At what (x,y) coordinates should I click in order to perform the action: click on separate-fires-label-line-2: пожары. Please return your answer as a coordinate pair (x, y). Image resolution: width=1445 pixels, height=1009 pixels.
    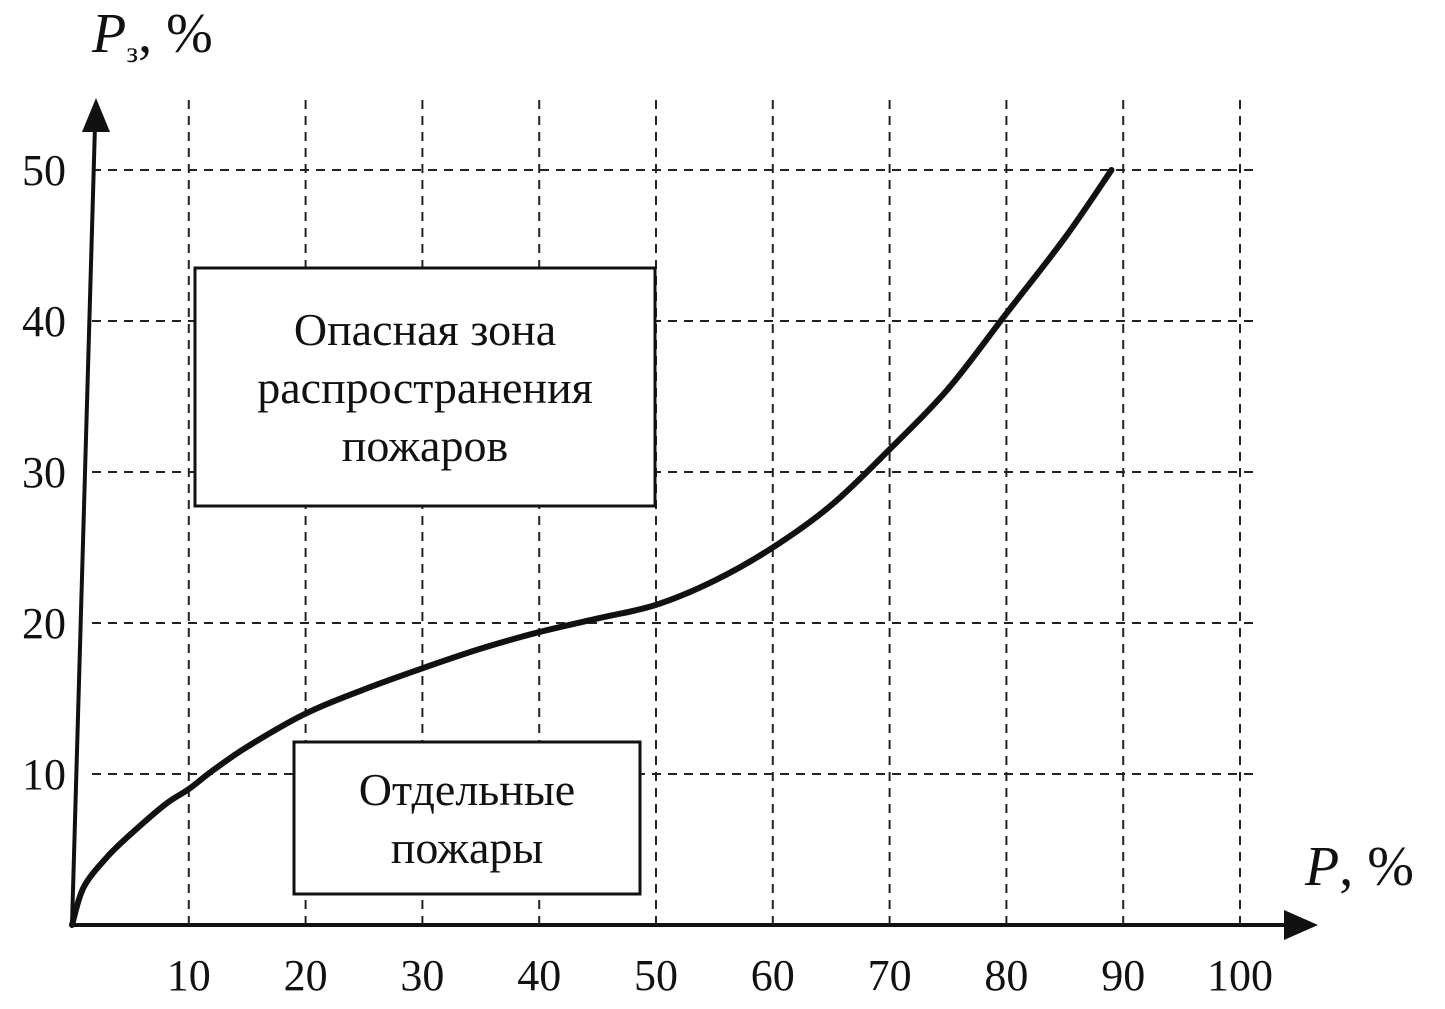
    Looking at the image, I should click on (467, 847).